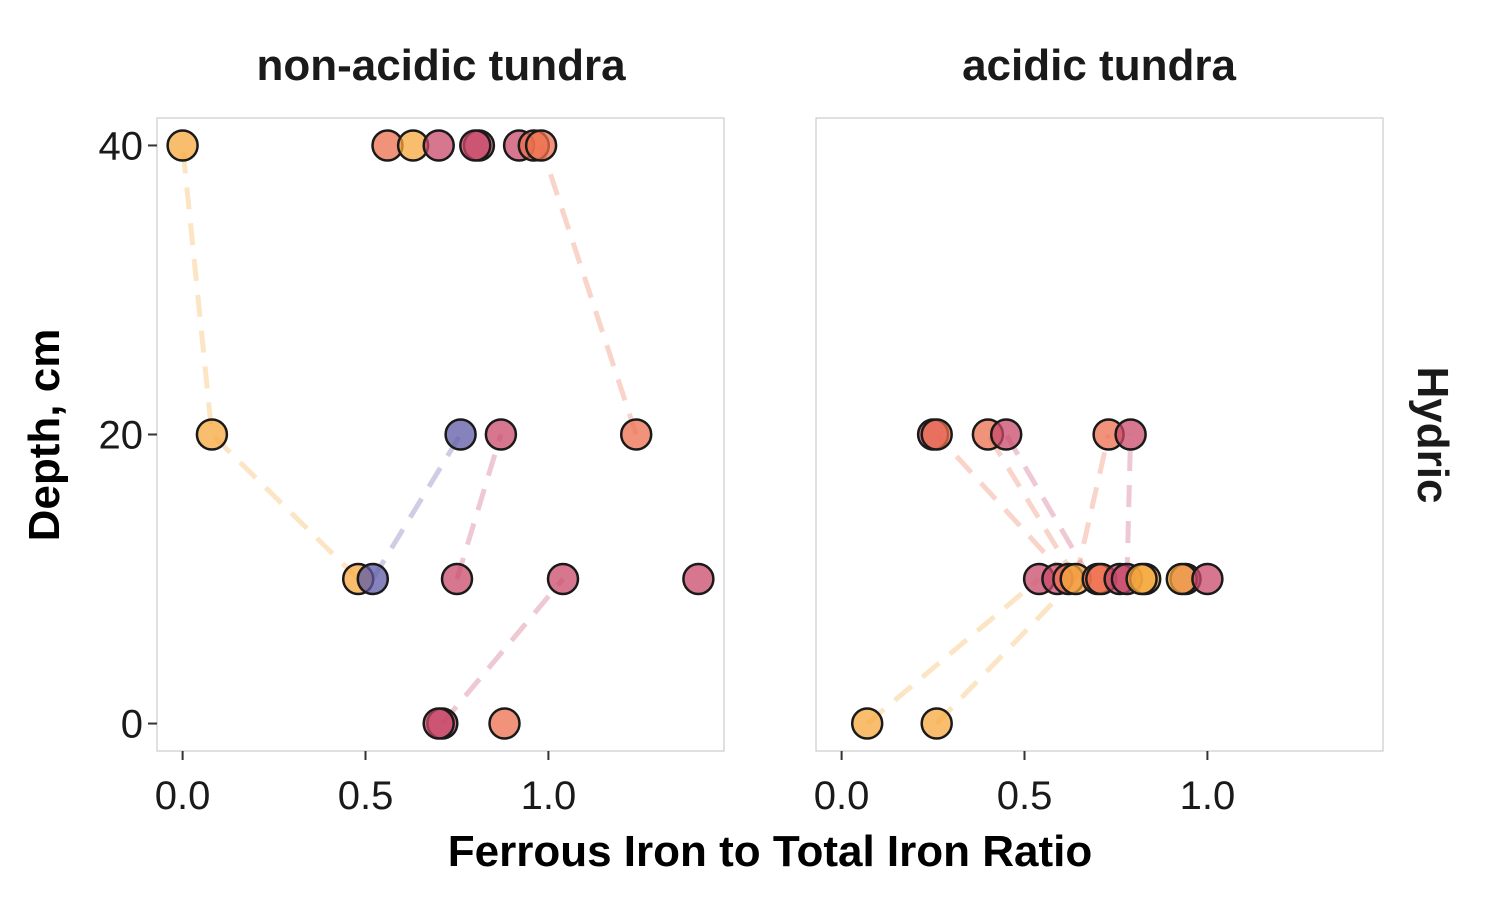 Image resolution: width=1500 pixels, height=900 pixels. I want to click on links-layer, so click(999, 579).